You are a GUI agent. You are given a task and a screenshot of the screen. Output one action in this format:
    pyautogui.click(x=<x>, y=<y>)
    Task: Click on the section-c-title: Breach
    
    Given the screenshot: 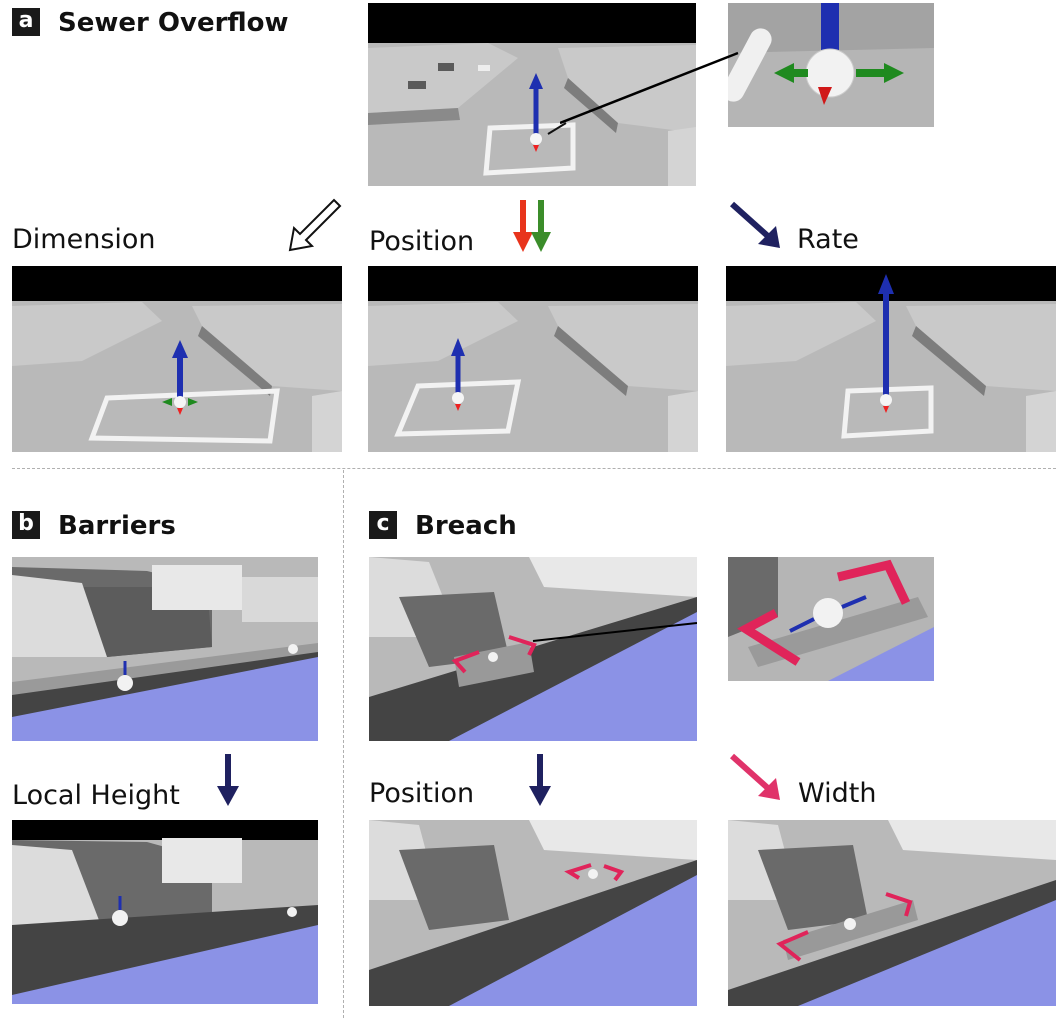 What is the action you would take?
    pyautogui.click(x=466, y=526)
    